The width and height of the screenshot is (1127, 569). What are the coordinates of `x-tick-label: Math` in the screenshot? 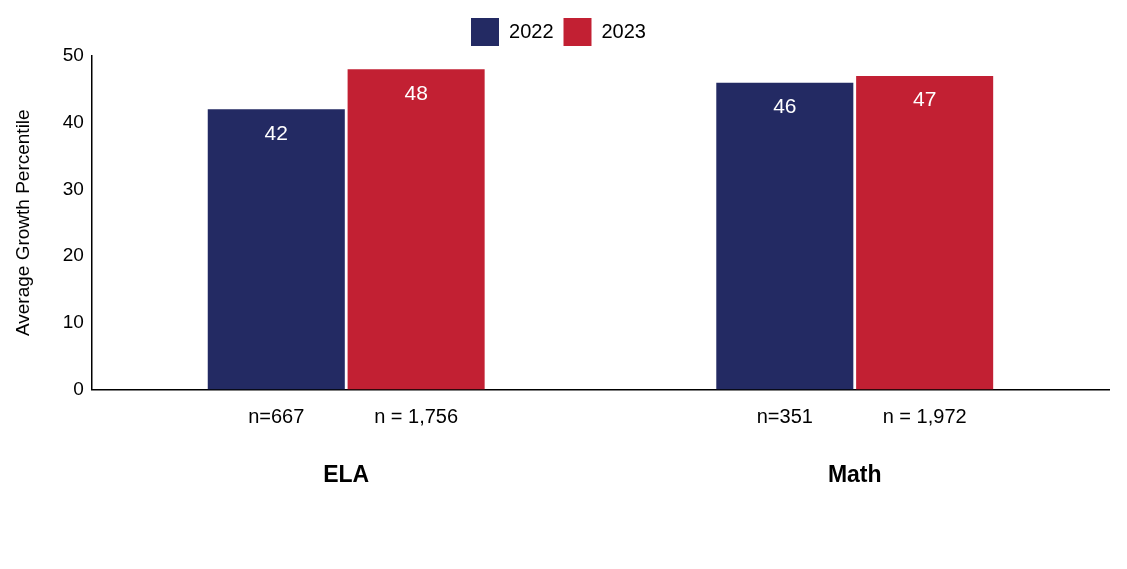 It's located at (854, 473).